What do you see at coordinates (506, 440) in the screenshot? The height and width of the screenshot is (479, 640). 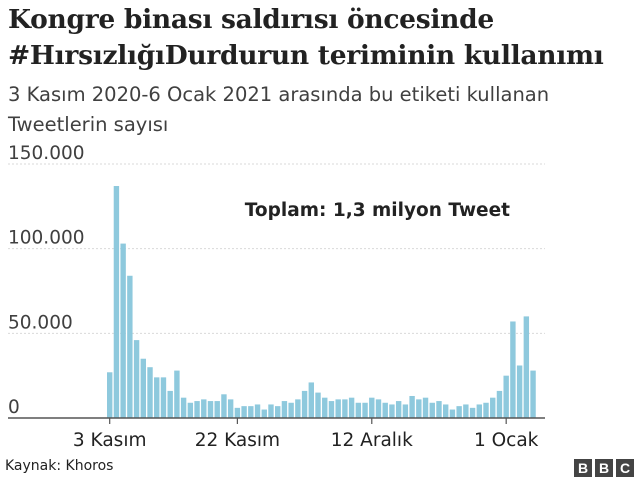 I see `x-tick-label: 1 Ocak` at bounding box center [506, 440].